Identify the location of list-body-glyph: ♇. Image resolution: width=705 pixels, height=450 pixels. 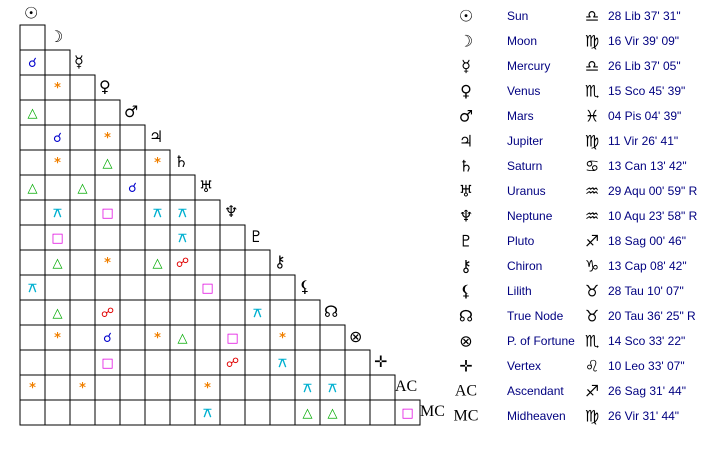
(466, 241).